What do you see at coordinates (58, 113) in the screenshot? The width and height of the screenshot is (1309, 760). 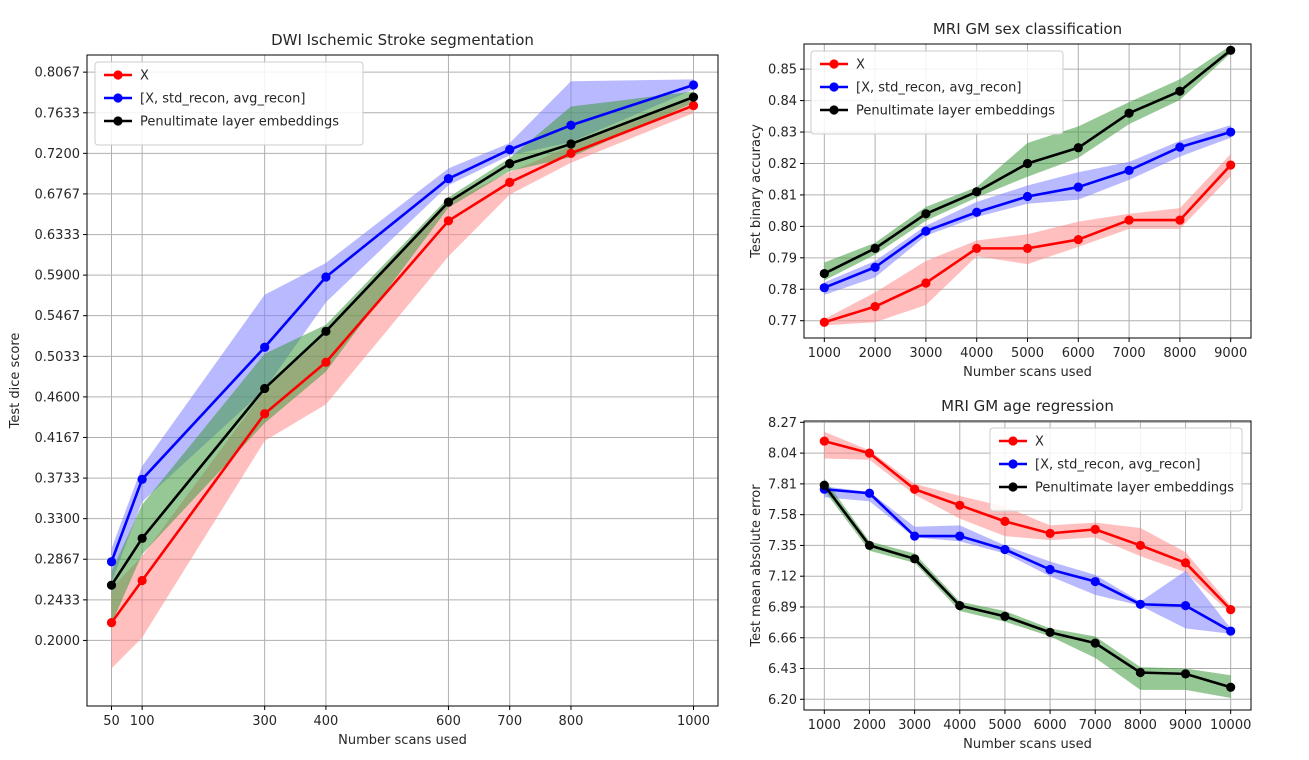 I see `y-tick-label: 0.7633` at bounding box center [58, 113].